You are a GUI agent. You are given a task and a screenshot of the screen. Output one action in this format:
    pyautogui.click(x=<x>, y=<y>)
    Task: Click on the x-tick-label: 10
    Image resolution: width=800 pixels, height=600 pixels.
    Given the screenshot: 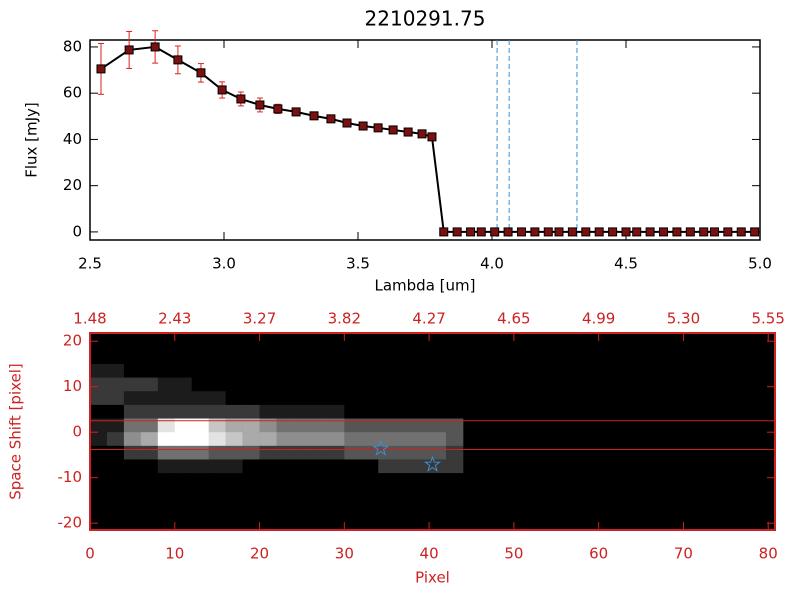 What is the action you would take?
    pyautogui.click(x=174, y=554)
    